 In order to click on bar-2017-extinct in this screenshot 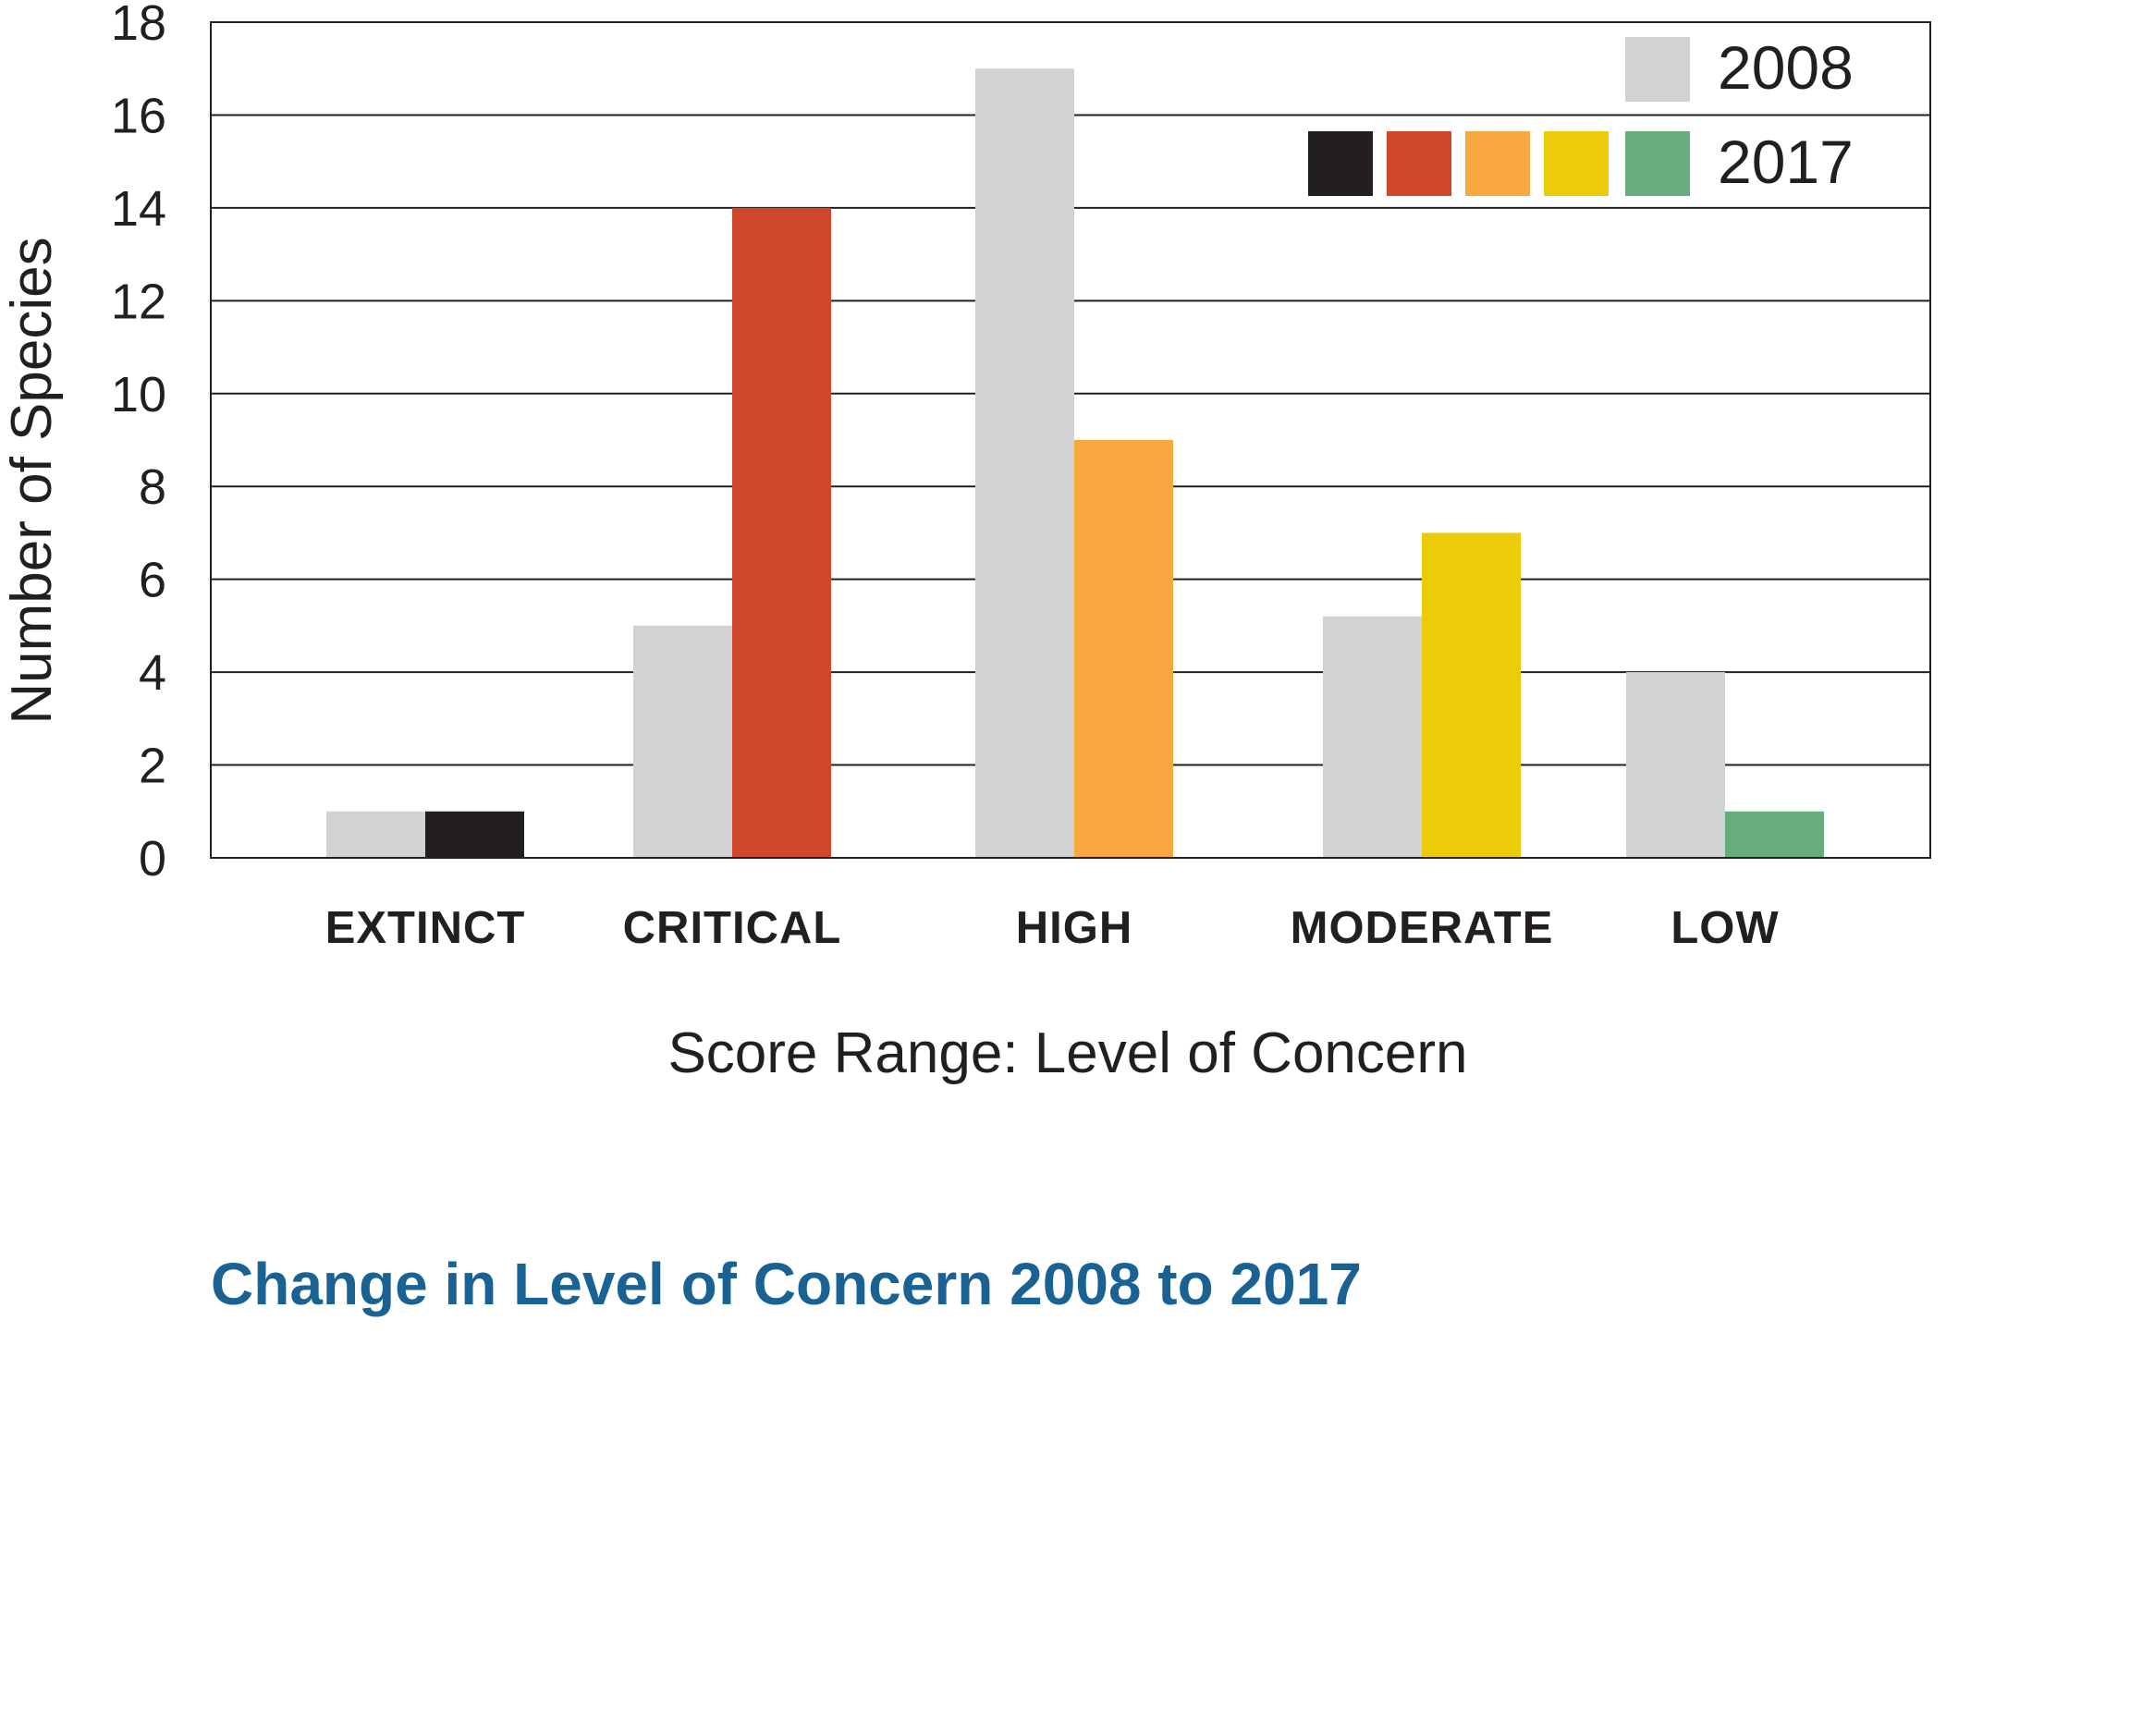, I will do `click(474, 834)`.